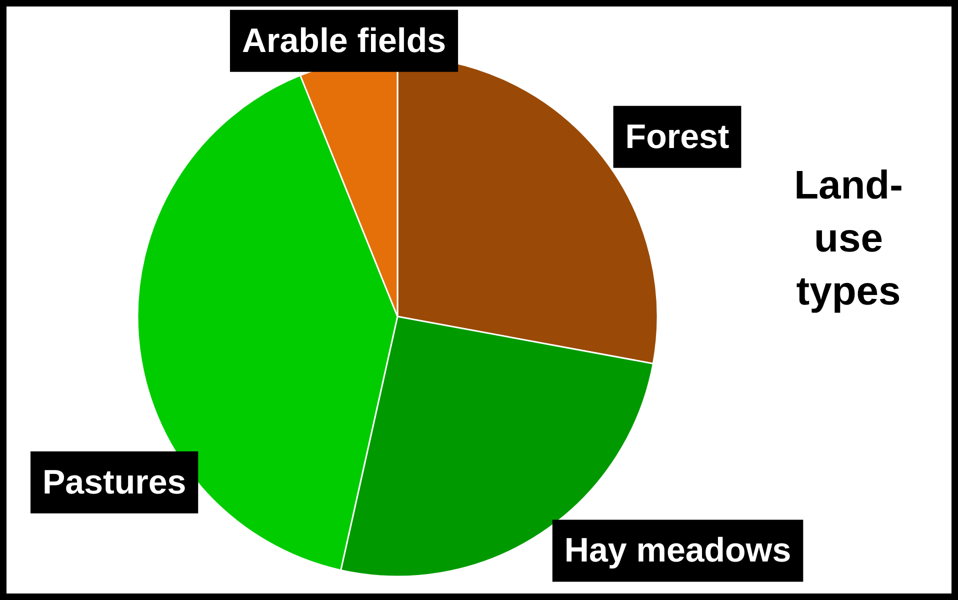  Describe the element at coordinates (678, 551) in the screenshot. I see `slice-label: Hay meadows` at that location.